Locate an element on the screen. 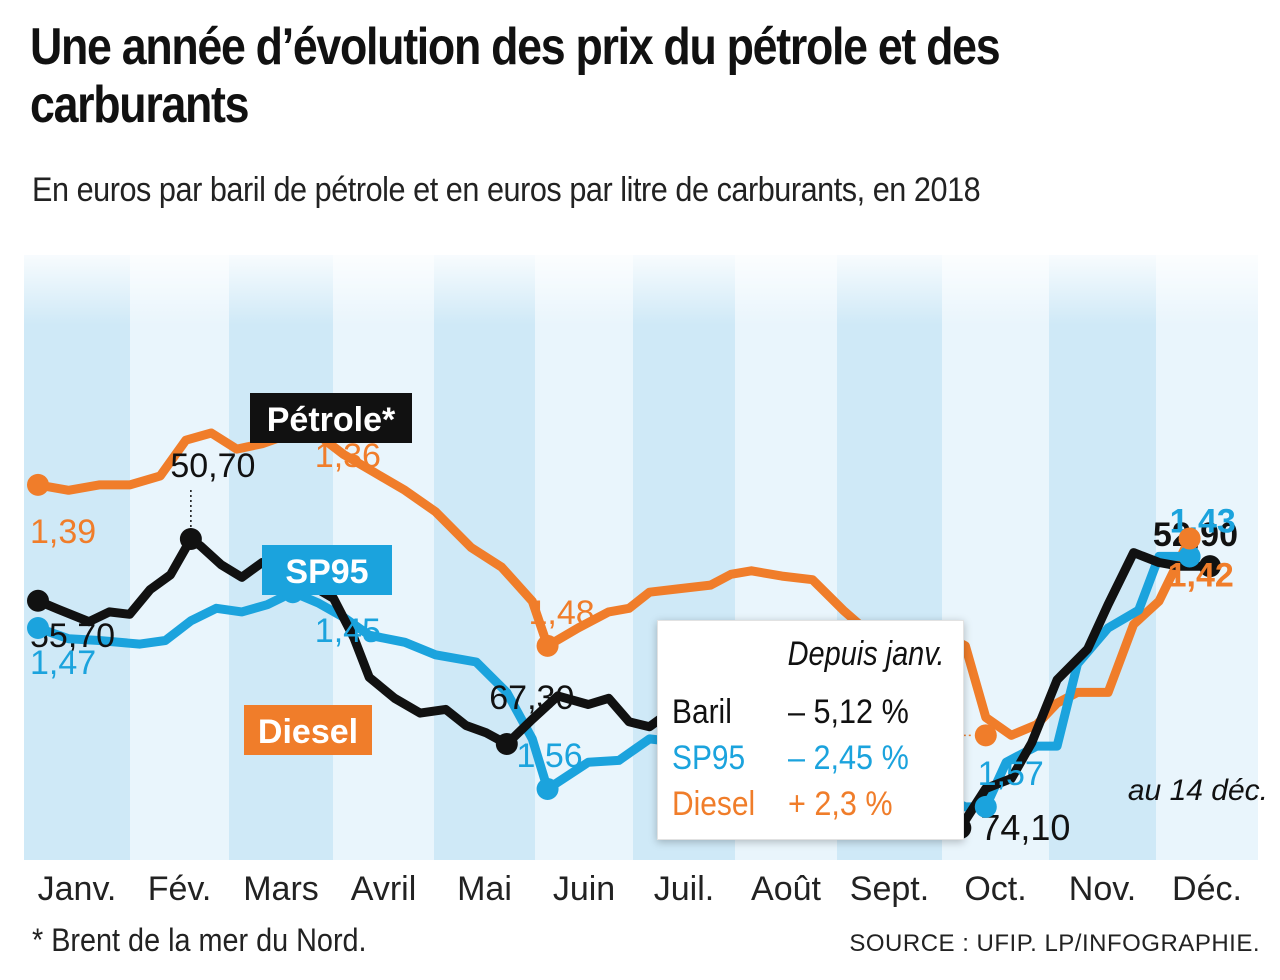 Image resolution: width=1280 pixels, height=980 pixels. series-tag-diesel-text: Diesel is located at coordinates (308, 732).